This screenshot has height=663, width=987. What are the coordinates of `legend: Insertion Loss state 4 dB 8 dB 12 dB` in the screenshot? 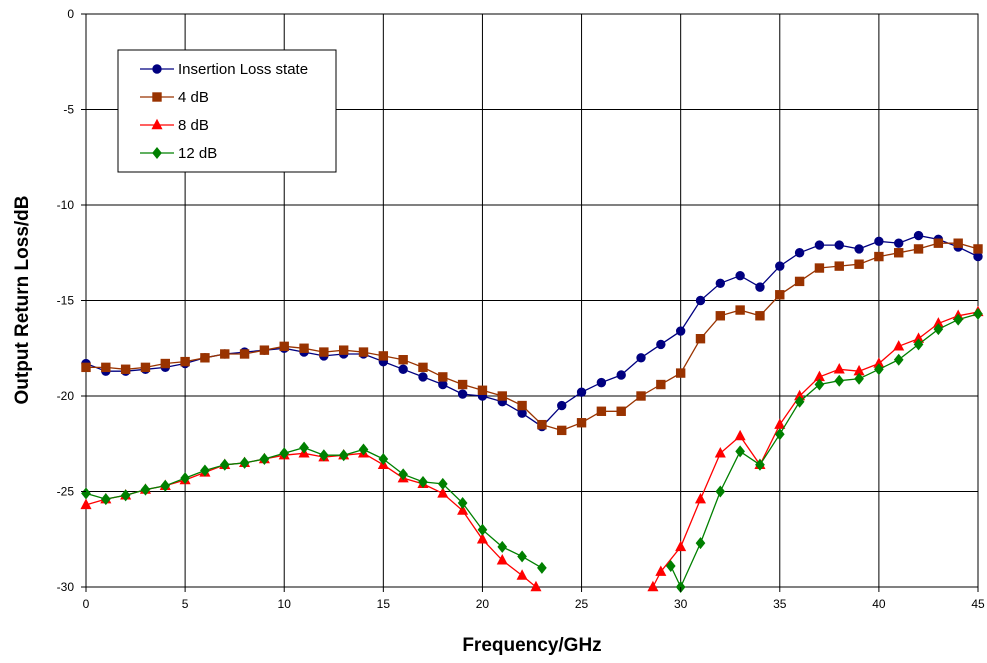 It's located at (227, 111).